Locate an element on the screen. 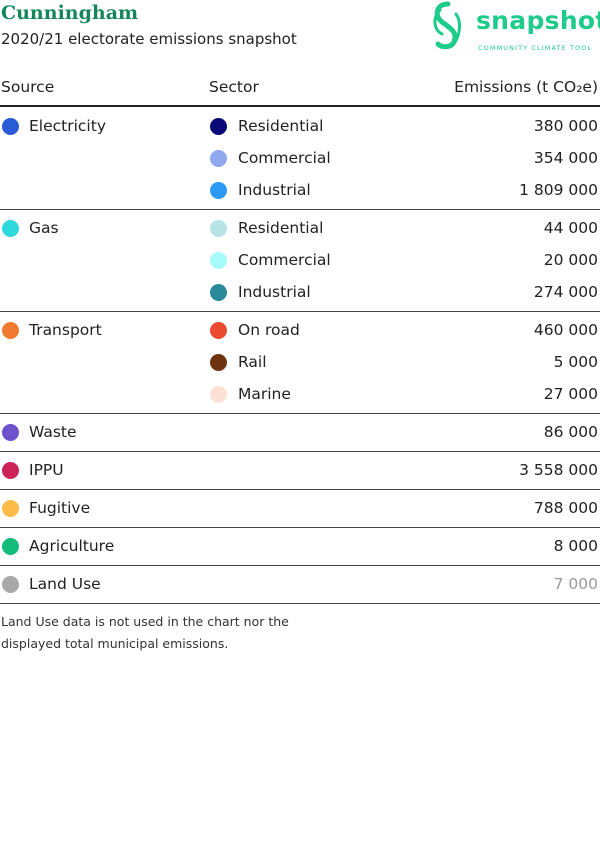  header-rule is located at coordinates (300, 106).